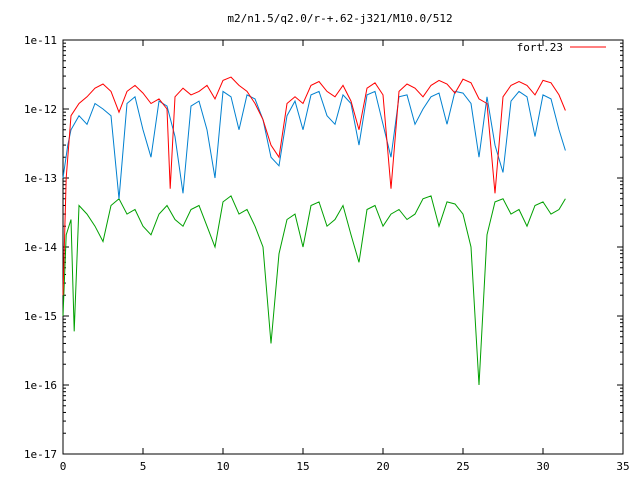 The image size is (640, 480). What do you see at coordinates (542, 466) in the screenshot?
I see `x-tick-label: 30` at bounding box center [542, 466].